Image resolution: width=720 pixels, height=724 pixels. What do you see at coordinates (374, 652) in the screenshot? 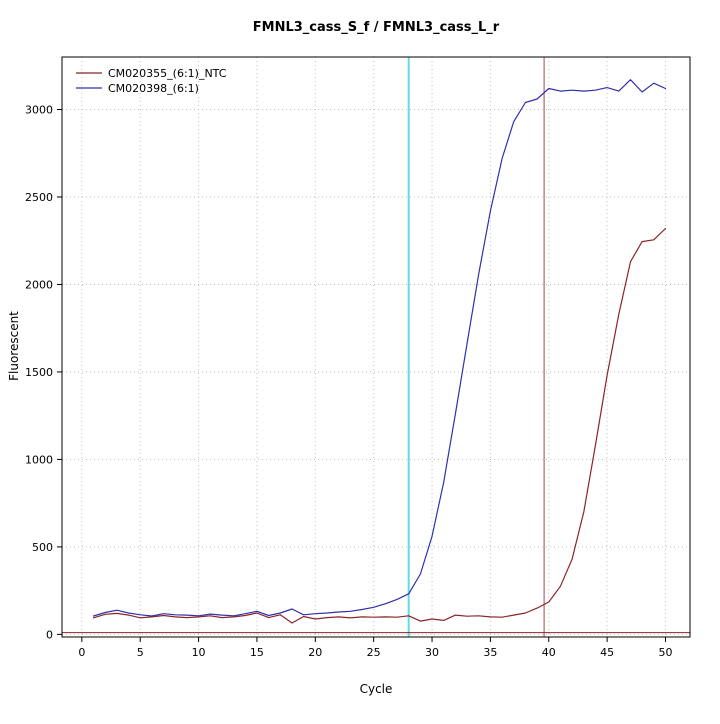
I see `x-tick-label: 25` at bounding box center [374, 652].